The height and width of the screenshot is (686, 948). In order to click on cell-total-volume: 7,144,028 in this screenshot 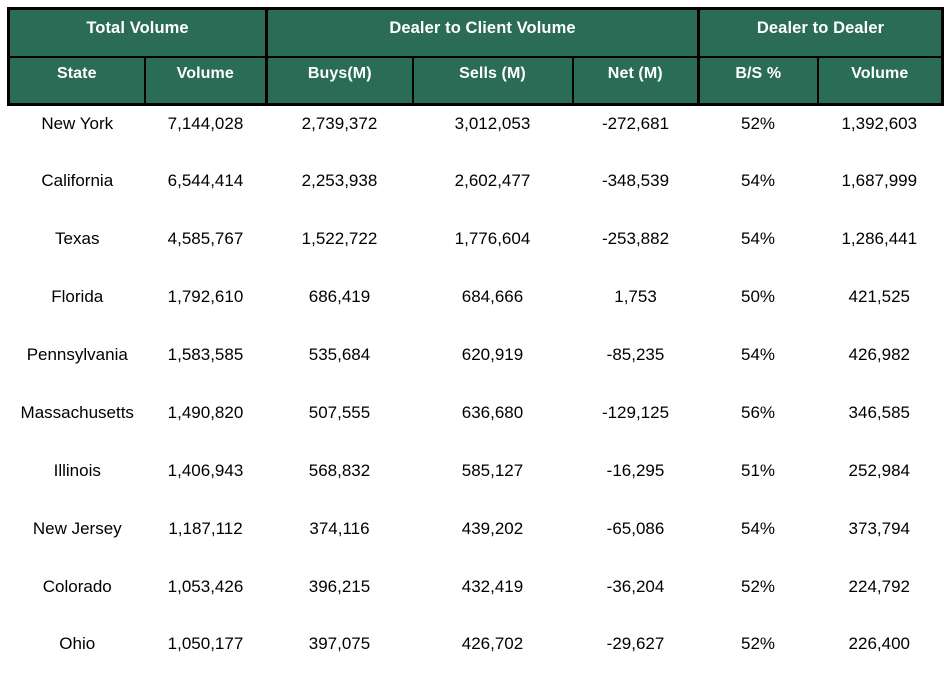, I will do `click(205, 123)`.